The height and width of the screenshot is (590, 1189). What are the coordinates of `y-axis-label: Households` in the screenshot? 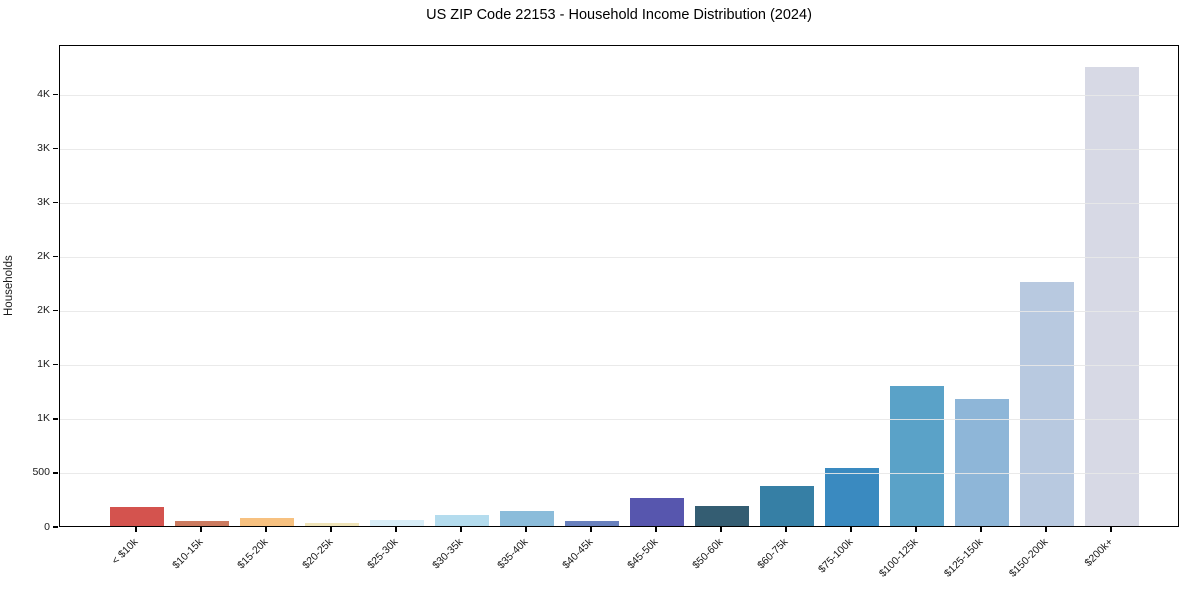 It's located at (9, 286).